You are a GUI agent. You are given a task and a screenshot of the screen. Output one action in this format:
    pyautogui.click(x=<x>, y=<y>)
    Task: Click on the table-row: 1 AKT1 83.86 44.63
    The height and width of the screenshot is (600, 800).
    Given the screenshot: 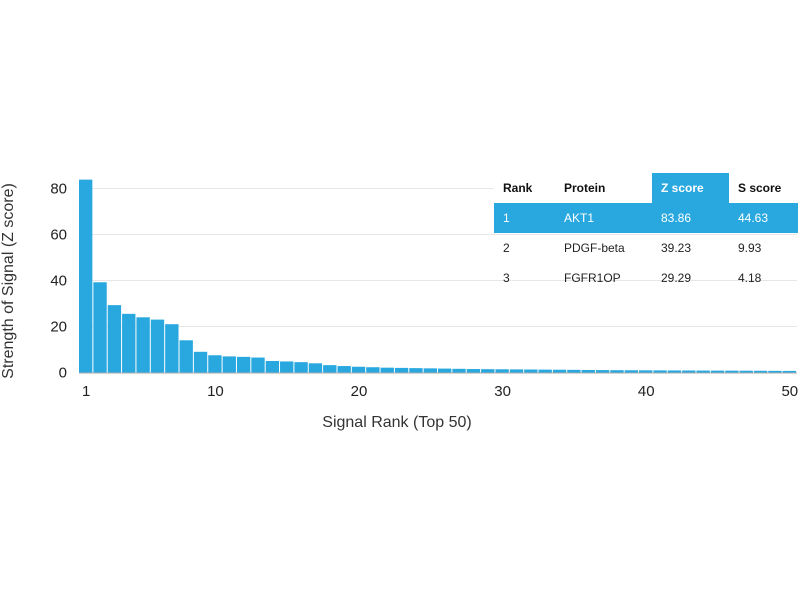 What is the action you would take?
    pyautogui.click(x=646, y=218)
    